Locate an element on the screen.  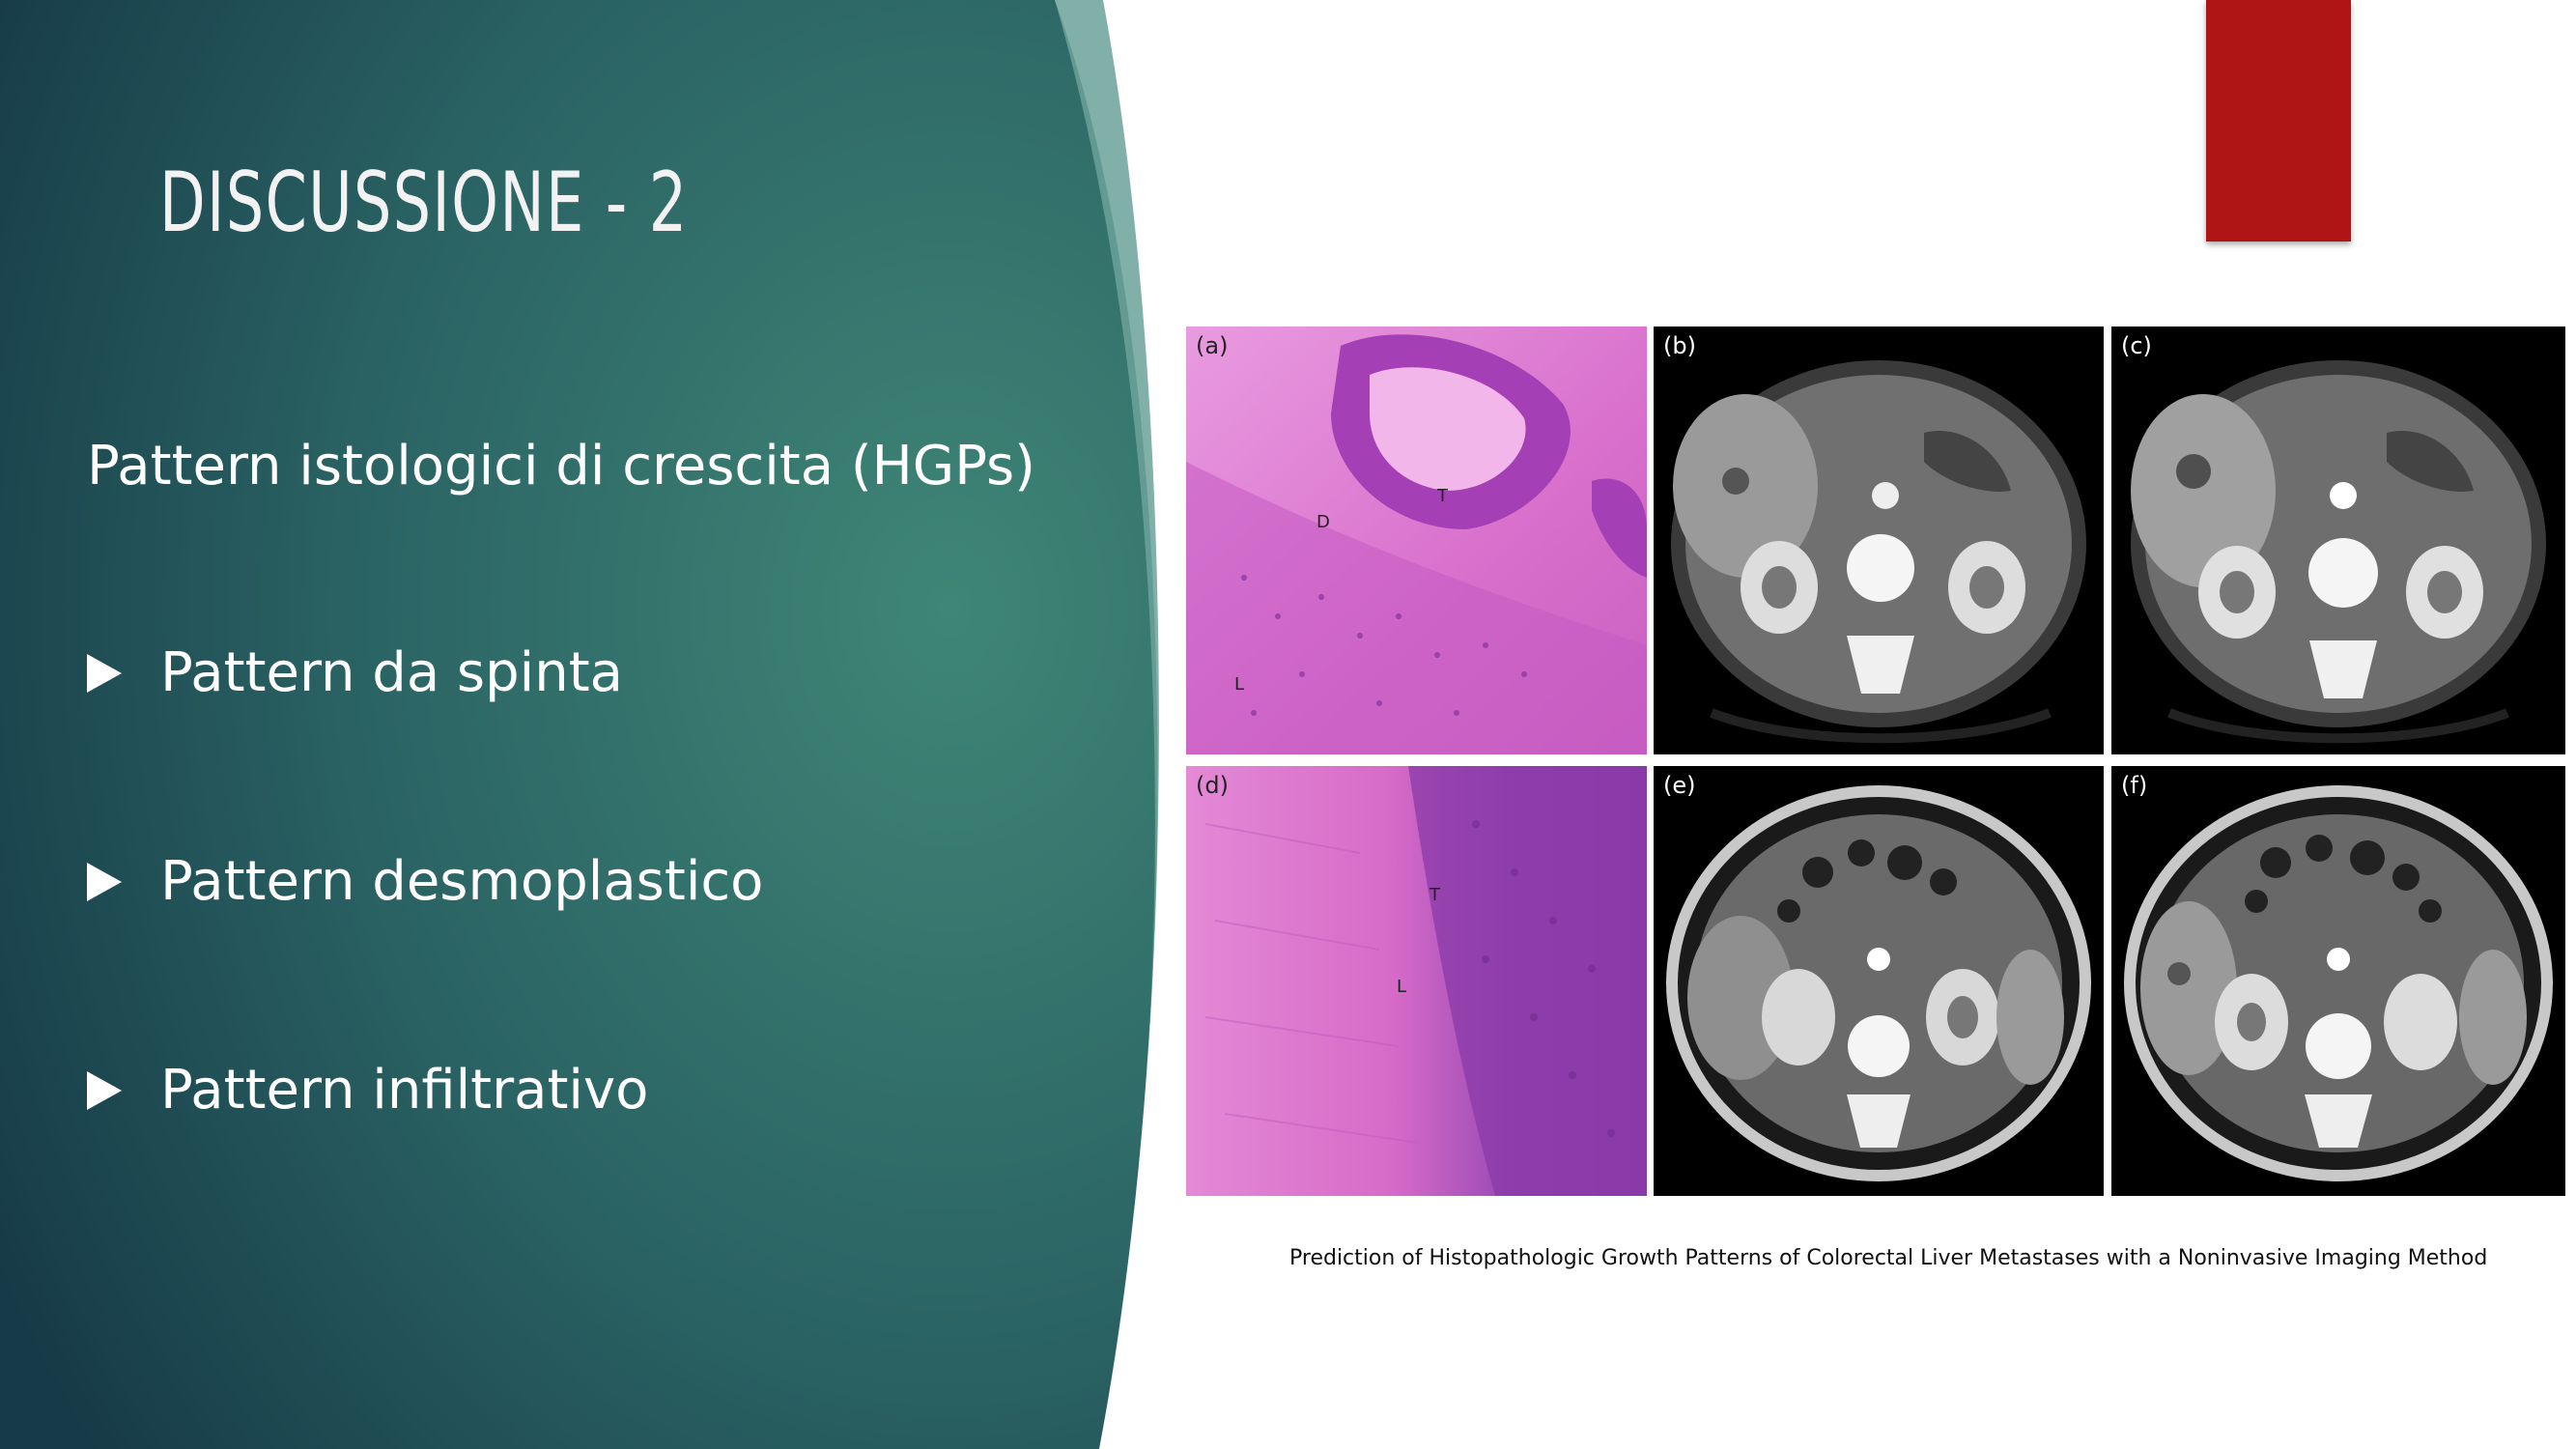
bullet-item: Pattern infiltrativo is located at coordinates (367, 1090).